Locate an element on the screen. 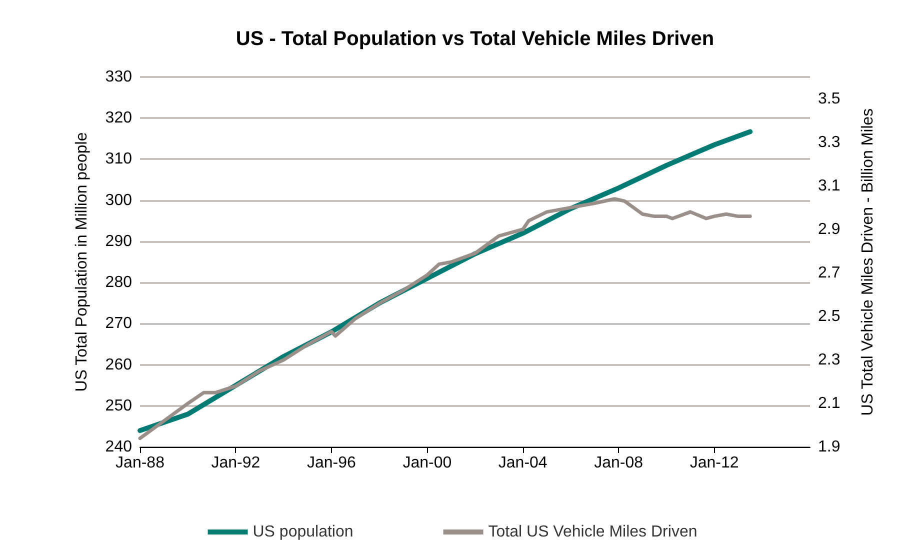 The image size is (905, 555). y2-tick-label: 2.9 is located at coordinates (829, 229).